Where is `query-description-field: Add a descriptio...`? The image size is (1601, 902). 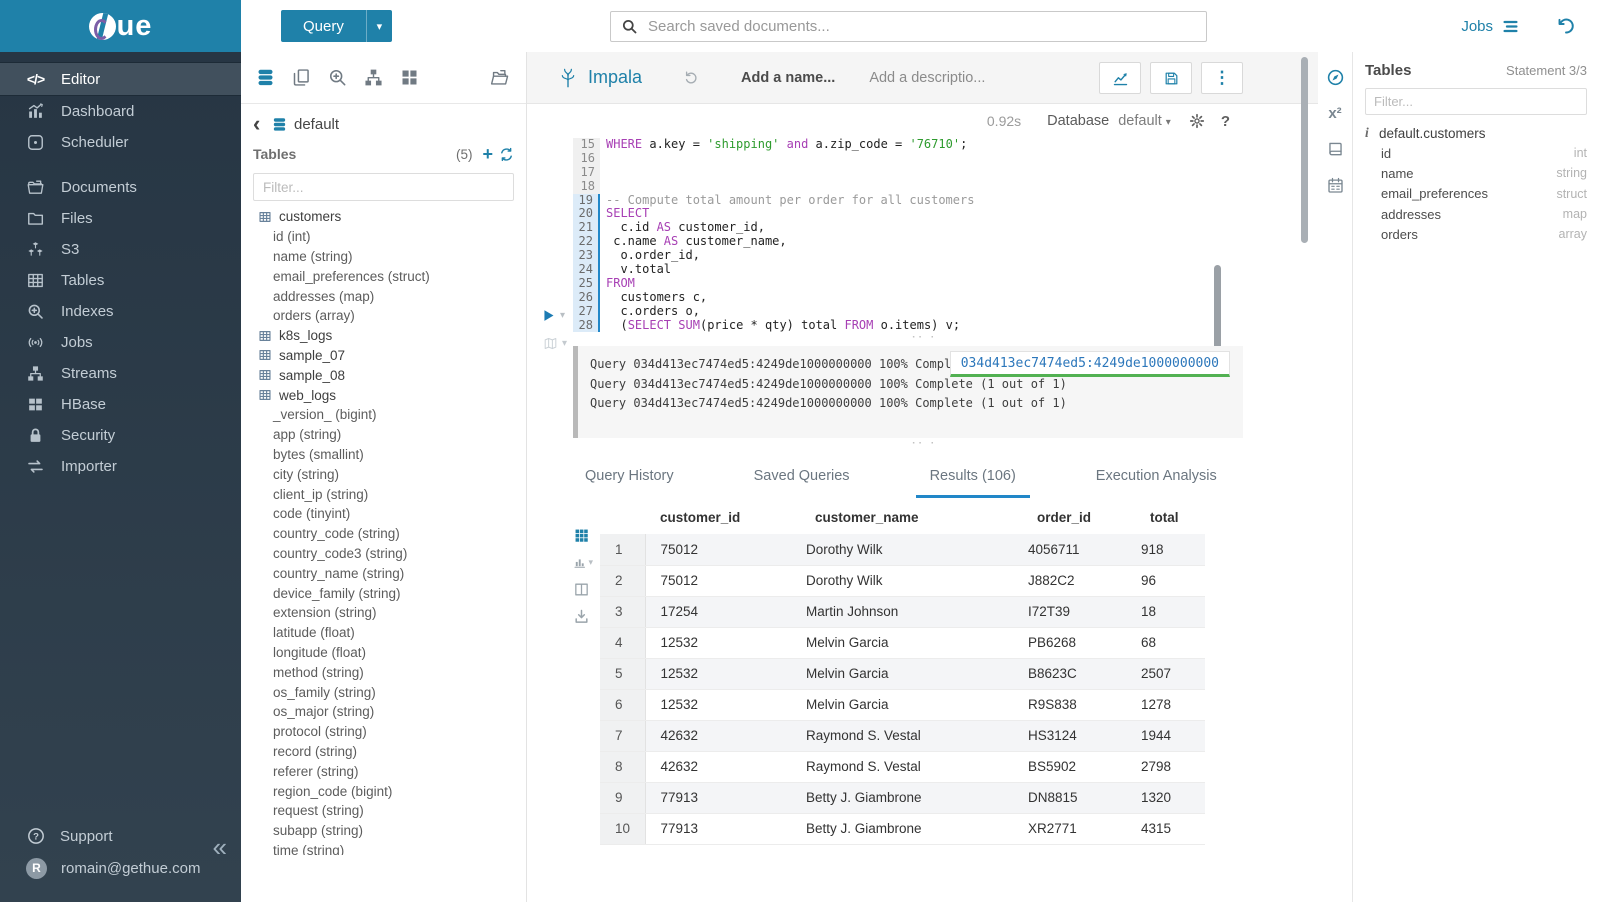
query-description-field: Add a descriptio... is located at coordinates (927, 77).